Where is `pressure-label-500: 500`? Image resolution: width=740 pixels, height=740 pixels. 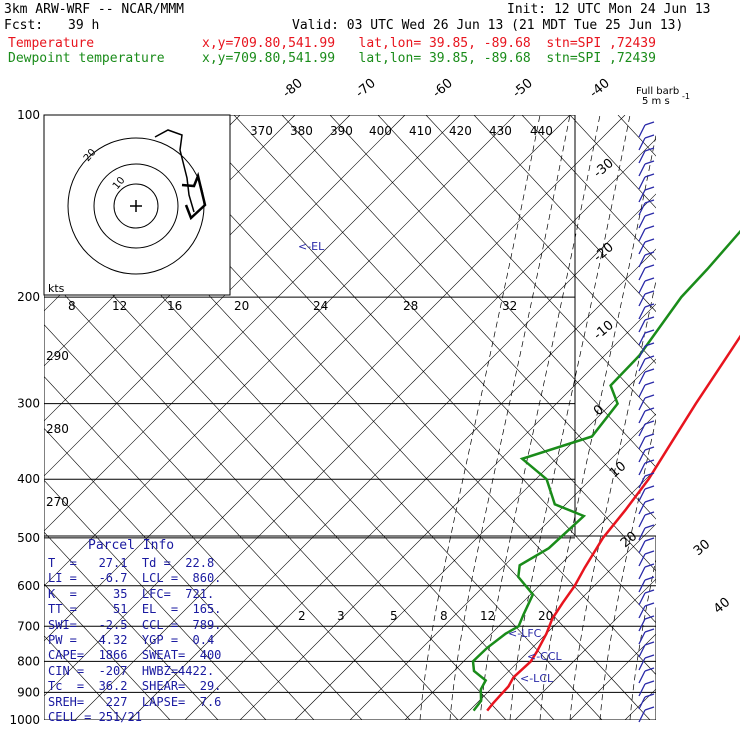
pressure-label-500: 500 is located at coordinates (28, 538).